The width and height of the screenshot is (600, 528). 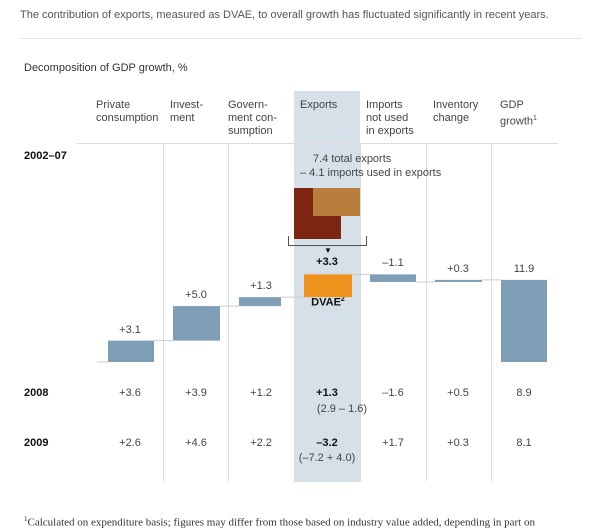 What do you see at coordinates (261, 443) in the screenshot?
I see `table-value: +2.2` at bounding box center [261, 443].